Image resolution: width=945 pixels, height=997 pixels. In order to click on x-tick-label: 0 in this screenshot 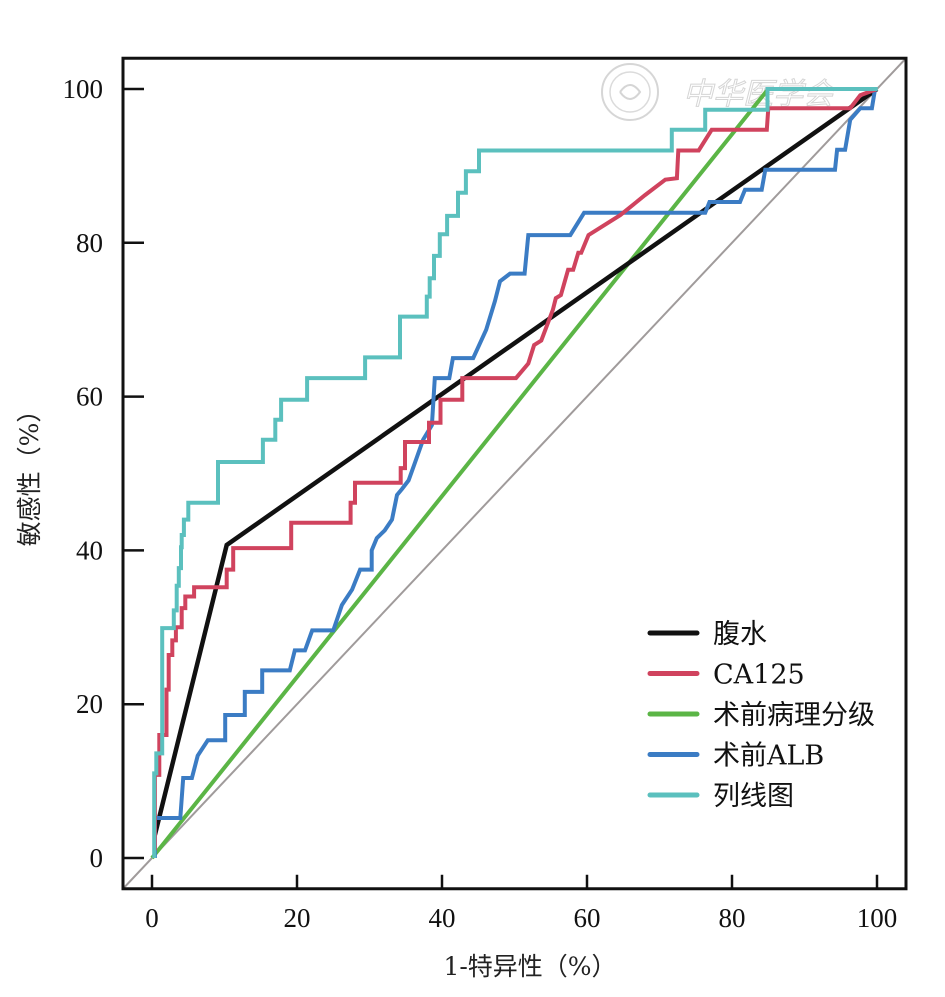, I will do `click(152, 918)`.